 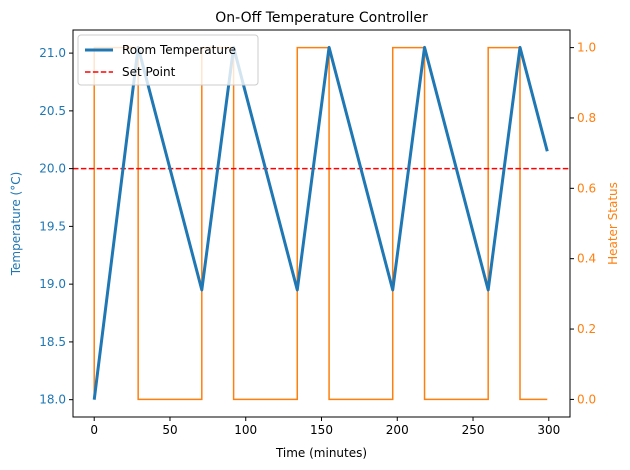 I want to click on left-axis-ticks: 18.0 18.5 19.0 19.5 20.0 20.5 21.0, so click(x=56, y=226).